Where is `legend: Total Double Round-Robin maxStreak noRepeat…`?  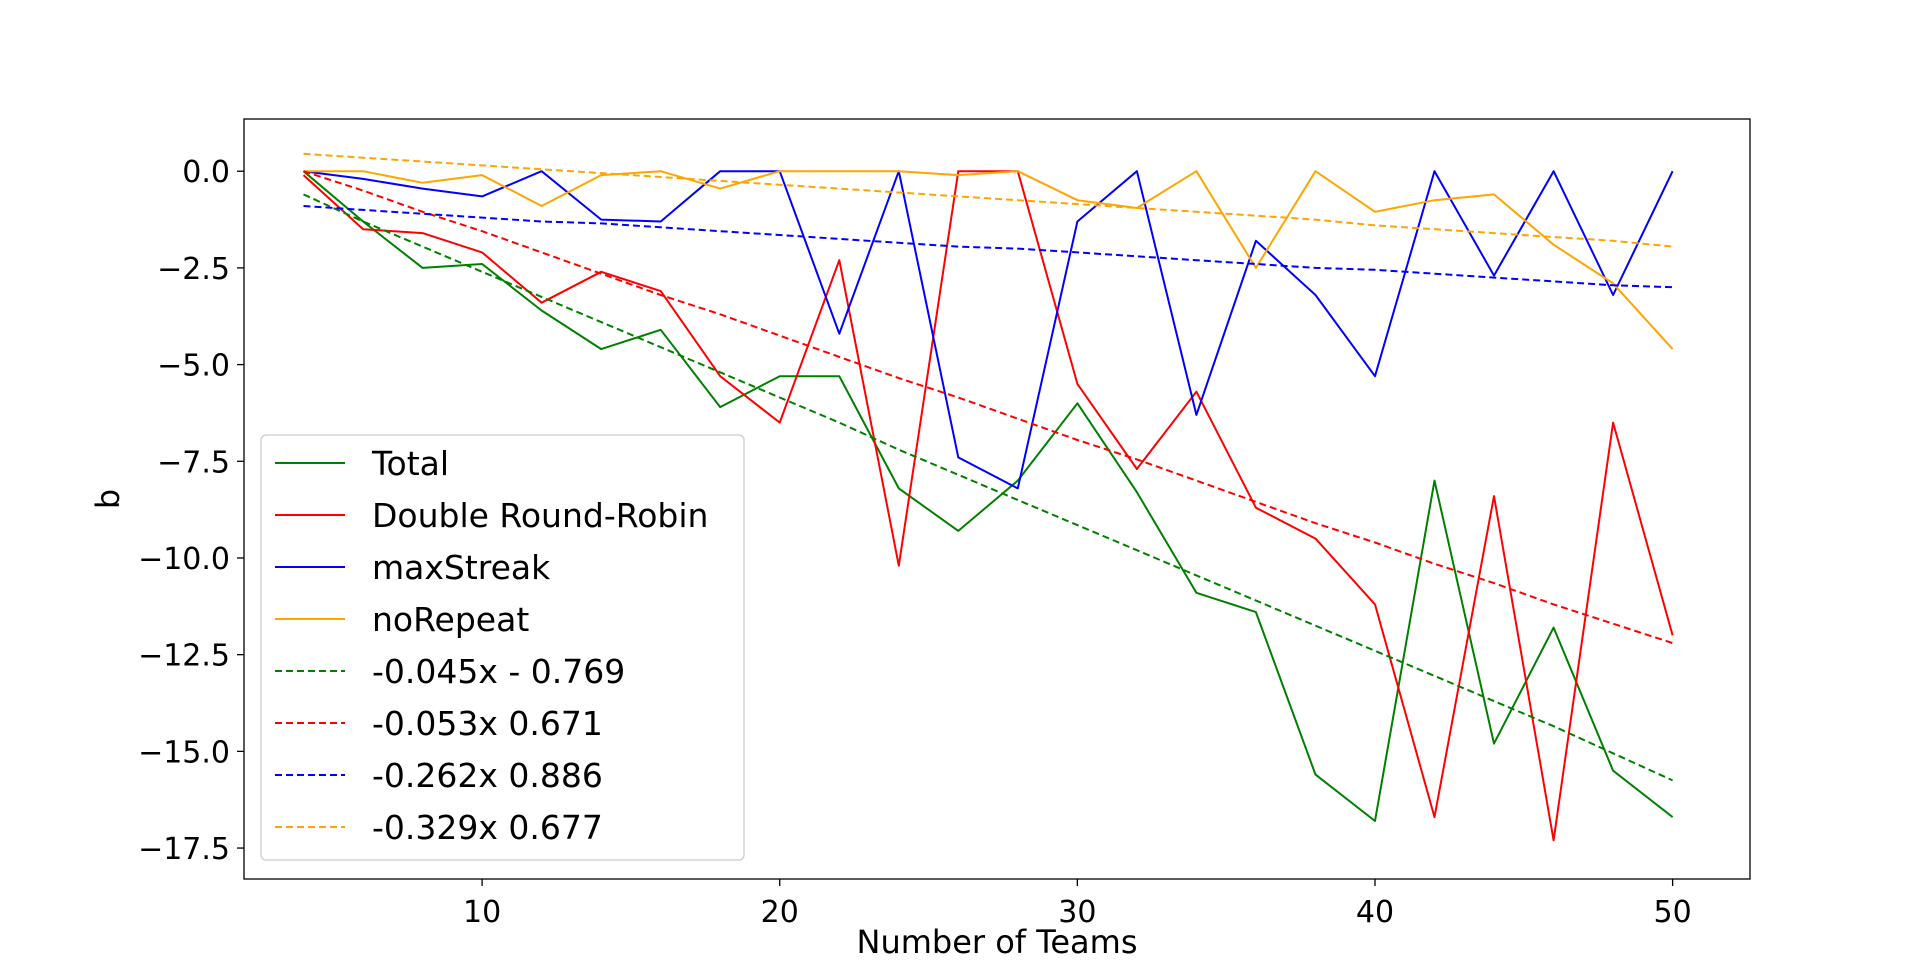
legend: Total Double Round-Robin maxStreak noRepeat… is located at coordinates (502, 647).